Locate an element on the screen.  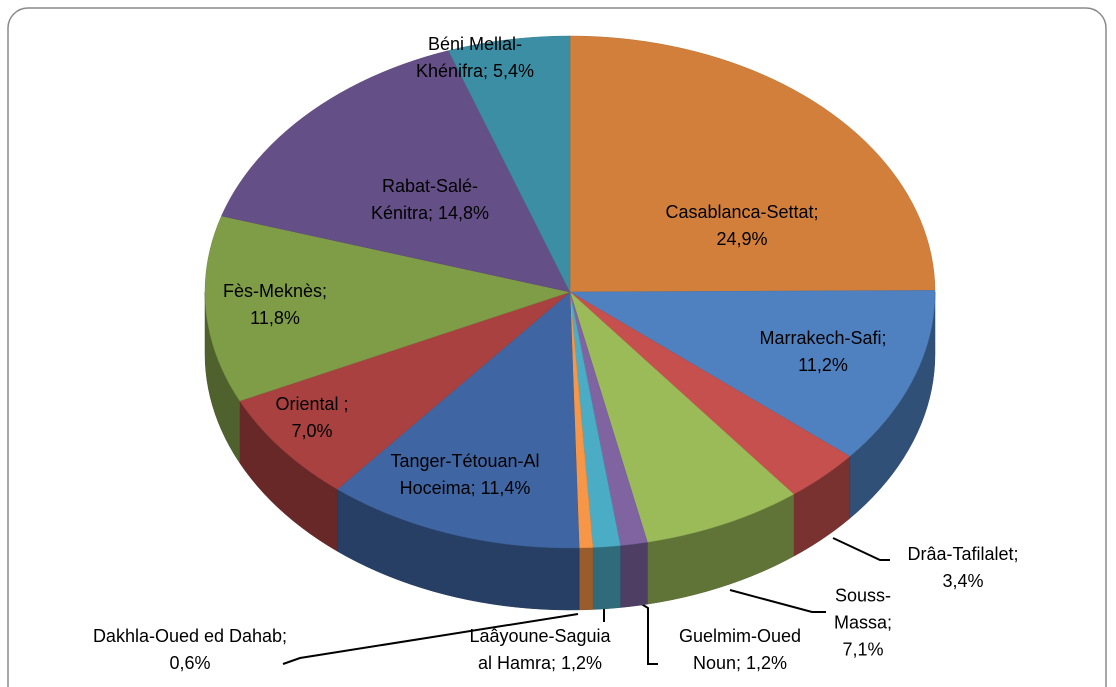
data-label: Béni Mellal-Khénifra; 5,4% is located at coordinates (475, 58).